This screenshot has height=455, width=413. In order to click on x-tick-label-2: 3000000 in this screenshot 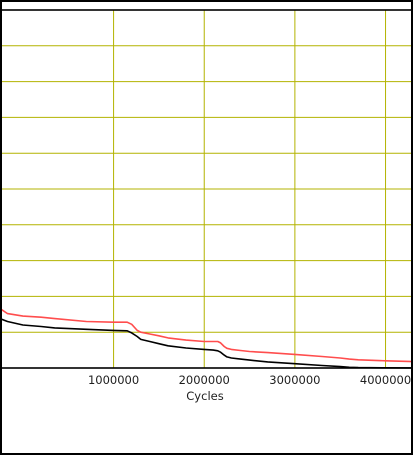, I will do `click(294, 380)`.